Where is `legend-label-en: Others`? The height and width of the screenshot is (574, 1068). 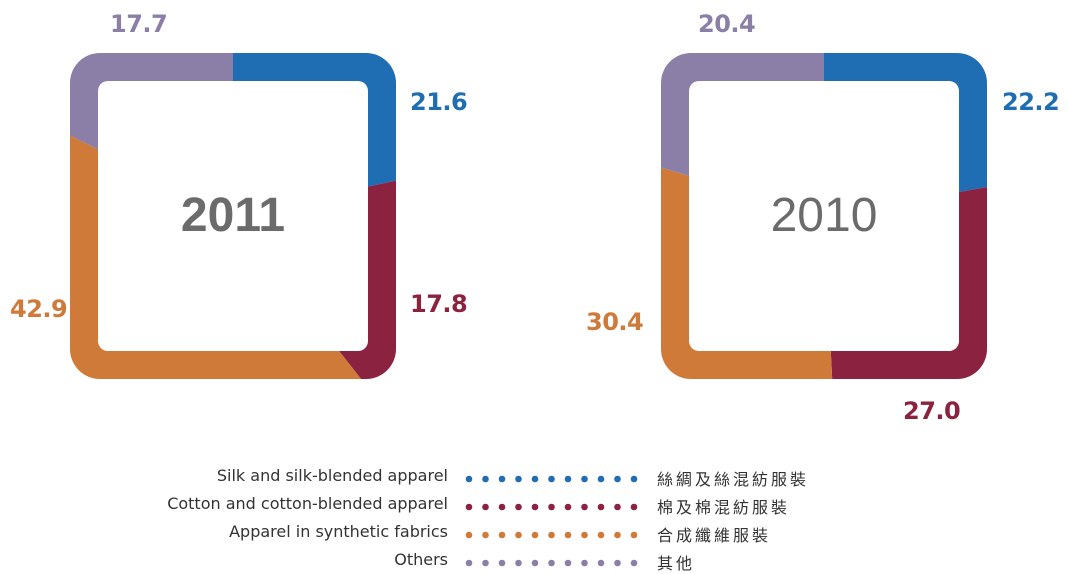 legend-label-en: Others is located at coordinates (421, 559).